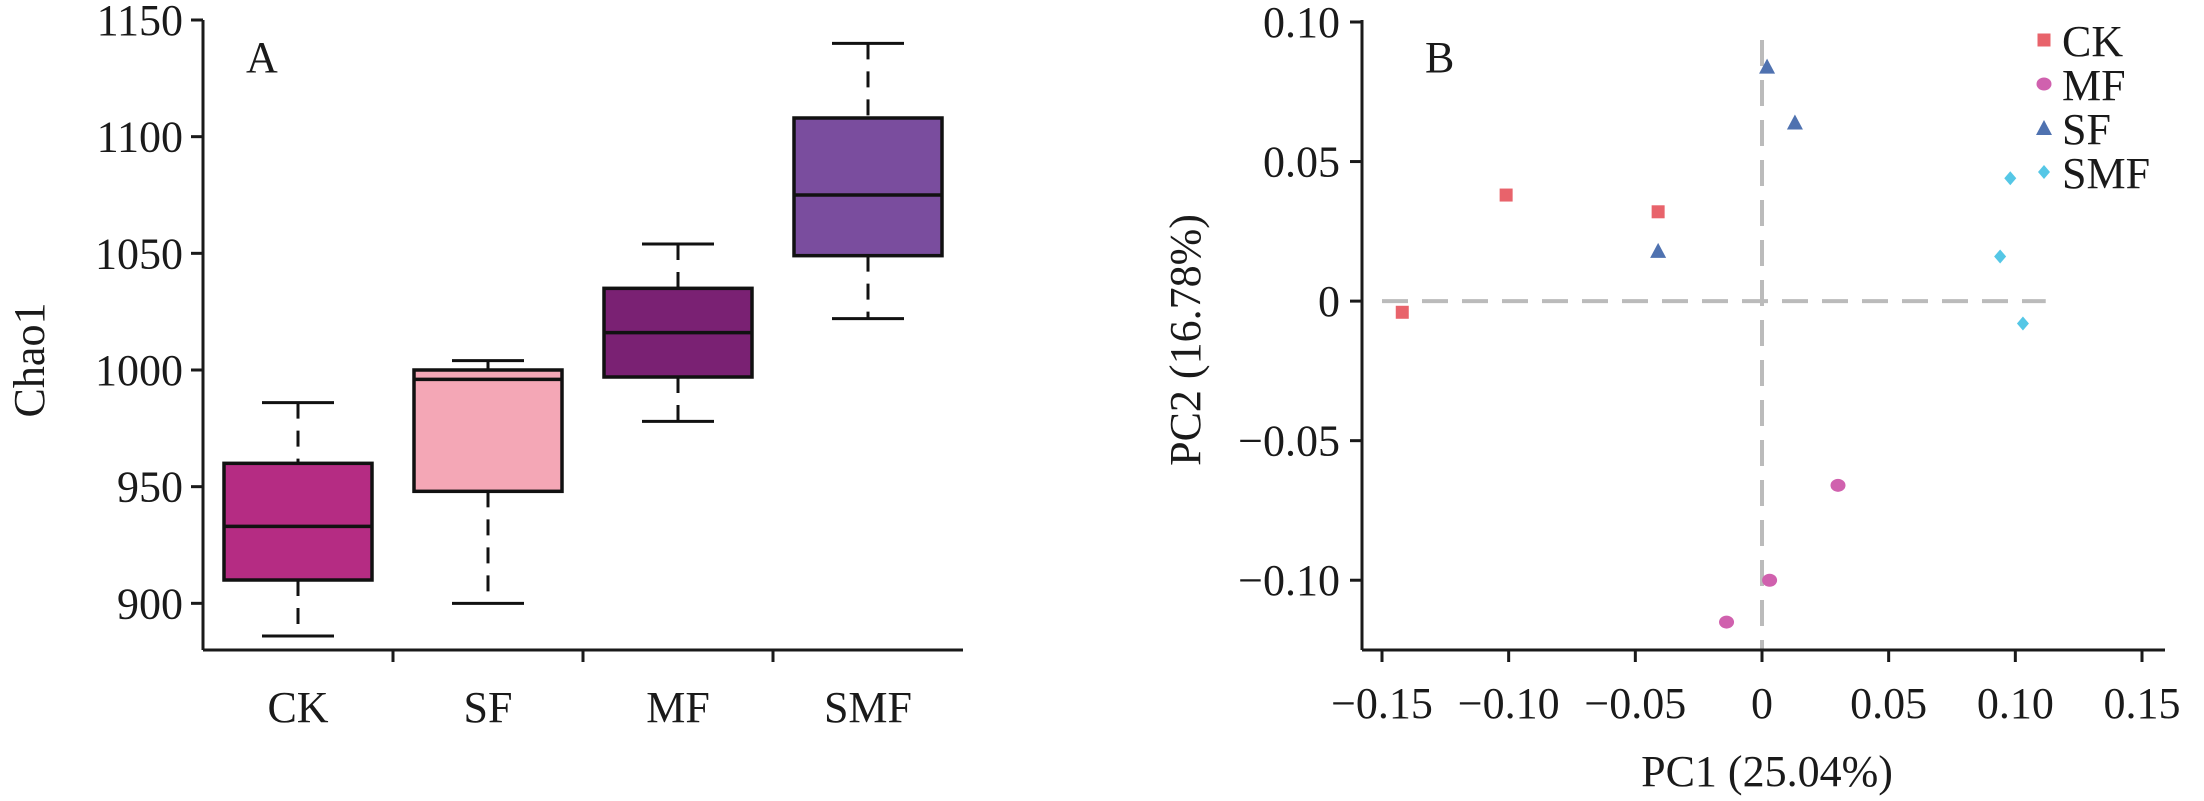  What do you see at coordinates (1289, 441) in the screenshot?
I see `scatter-y-tick-label: −0.05` at bounding box center [1289, 441].